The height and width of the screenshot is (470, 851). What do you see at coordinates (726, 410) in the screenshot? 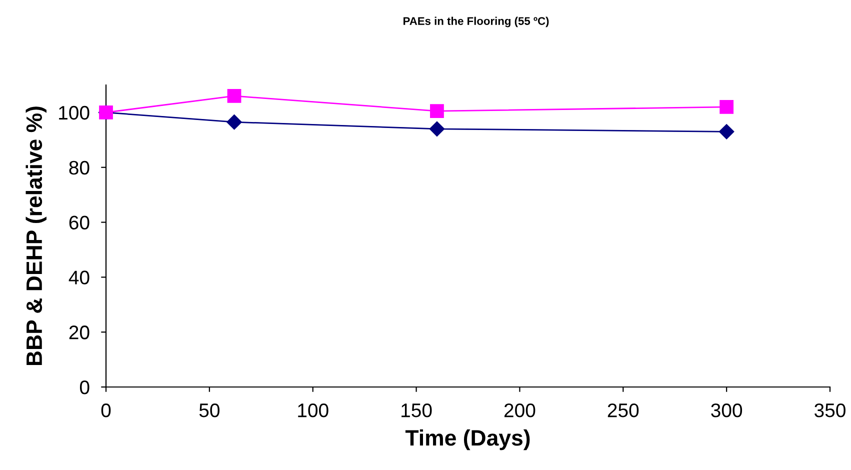
I see `x-tick-label: 300` at bounding box center [726, 410].